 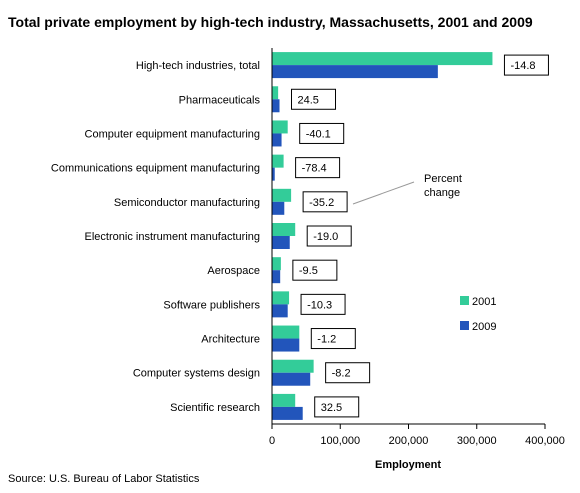 I want to click on category-label: Pharmaceuticals, so click(x=220, y=100).